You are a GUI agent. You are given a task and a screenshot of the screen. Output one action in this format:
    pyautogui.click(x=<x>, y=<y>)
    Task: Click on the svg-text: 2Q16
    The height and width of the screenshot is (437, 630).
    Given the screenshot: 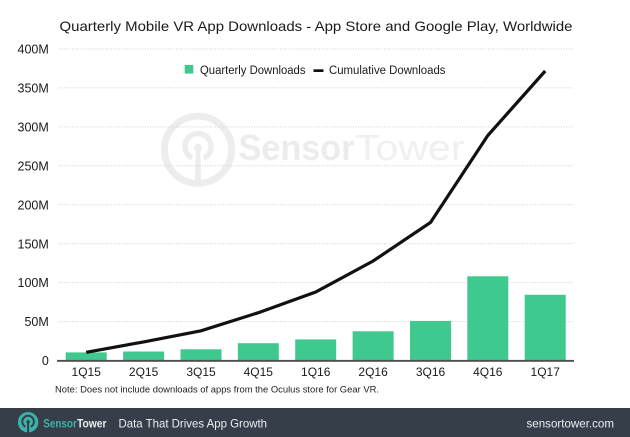 What is the action you would take?
    pyautogui.click(x=373, y=372)
    